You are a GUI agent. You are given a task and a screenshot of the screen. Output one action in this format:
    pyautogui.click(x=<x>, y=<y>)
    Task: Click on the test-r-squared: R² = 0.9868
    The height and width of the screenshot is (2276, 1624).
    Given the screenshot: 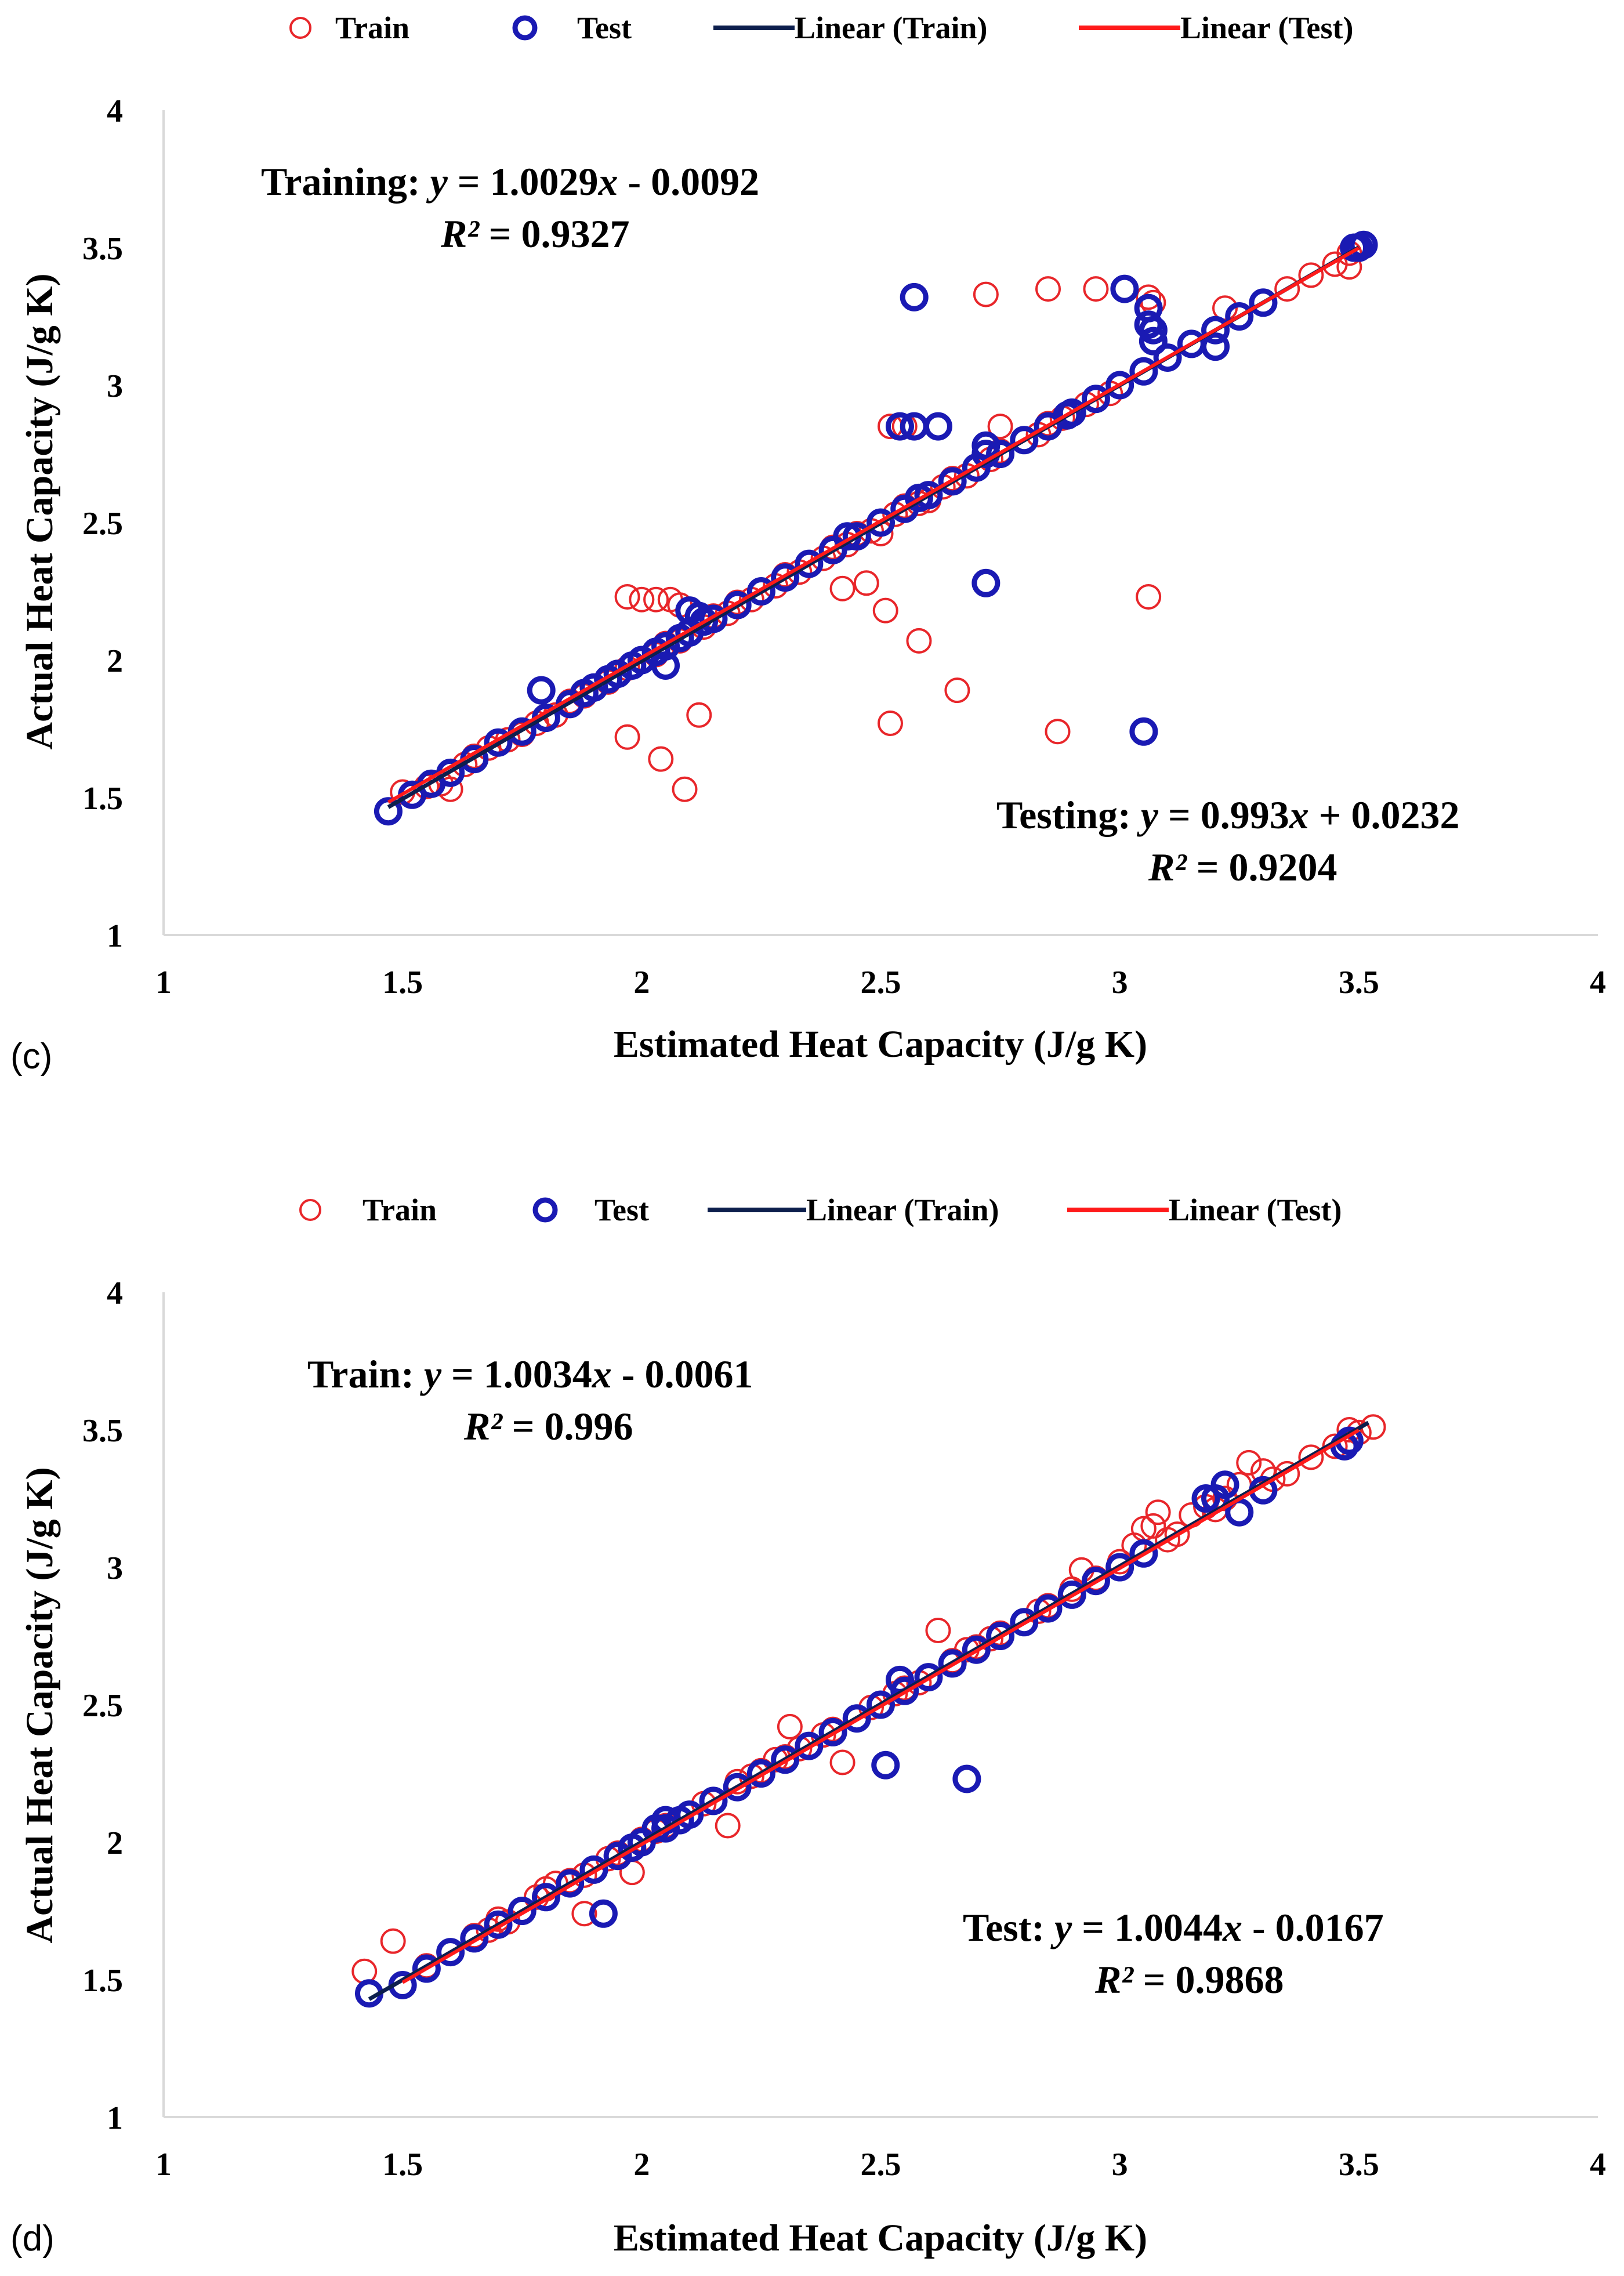 What is the action you would take?
    pyautogui.click(x=1189, y=1980)
    